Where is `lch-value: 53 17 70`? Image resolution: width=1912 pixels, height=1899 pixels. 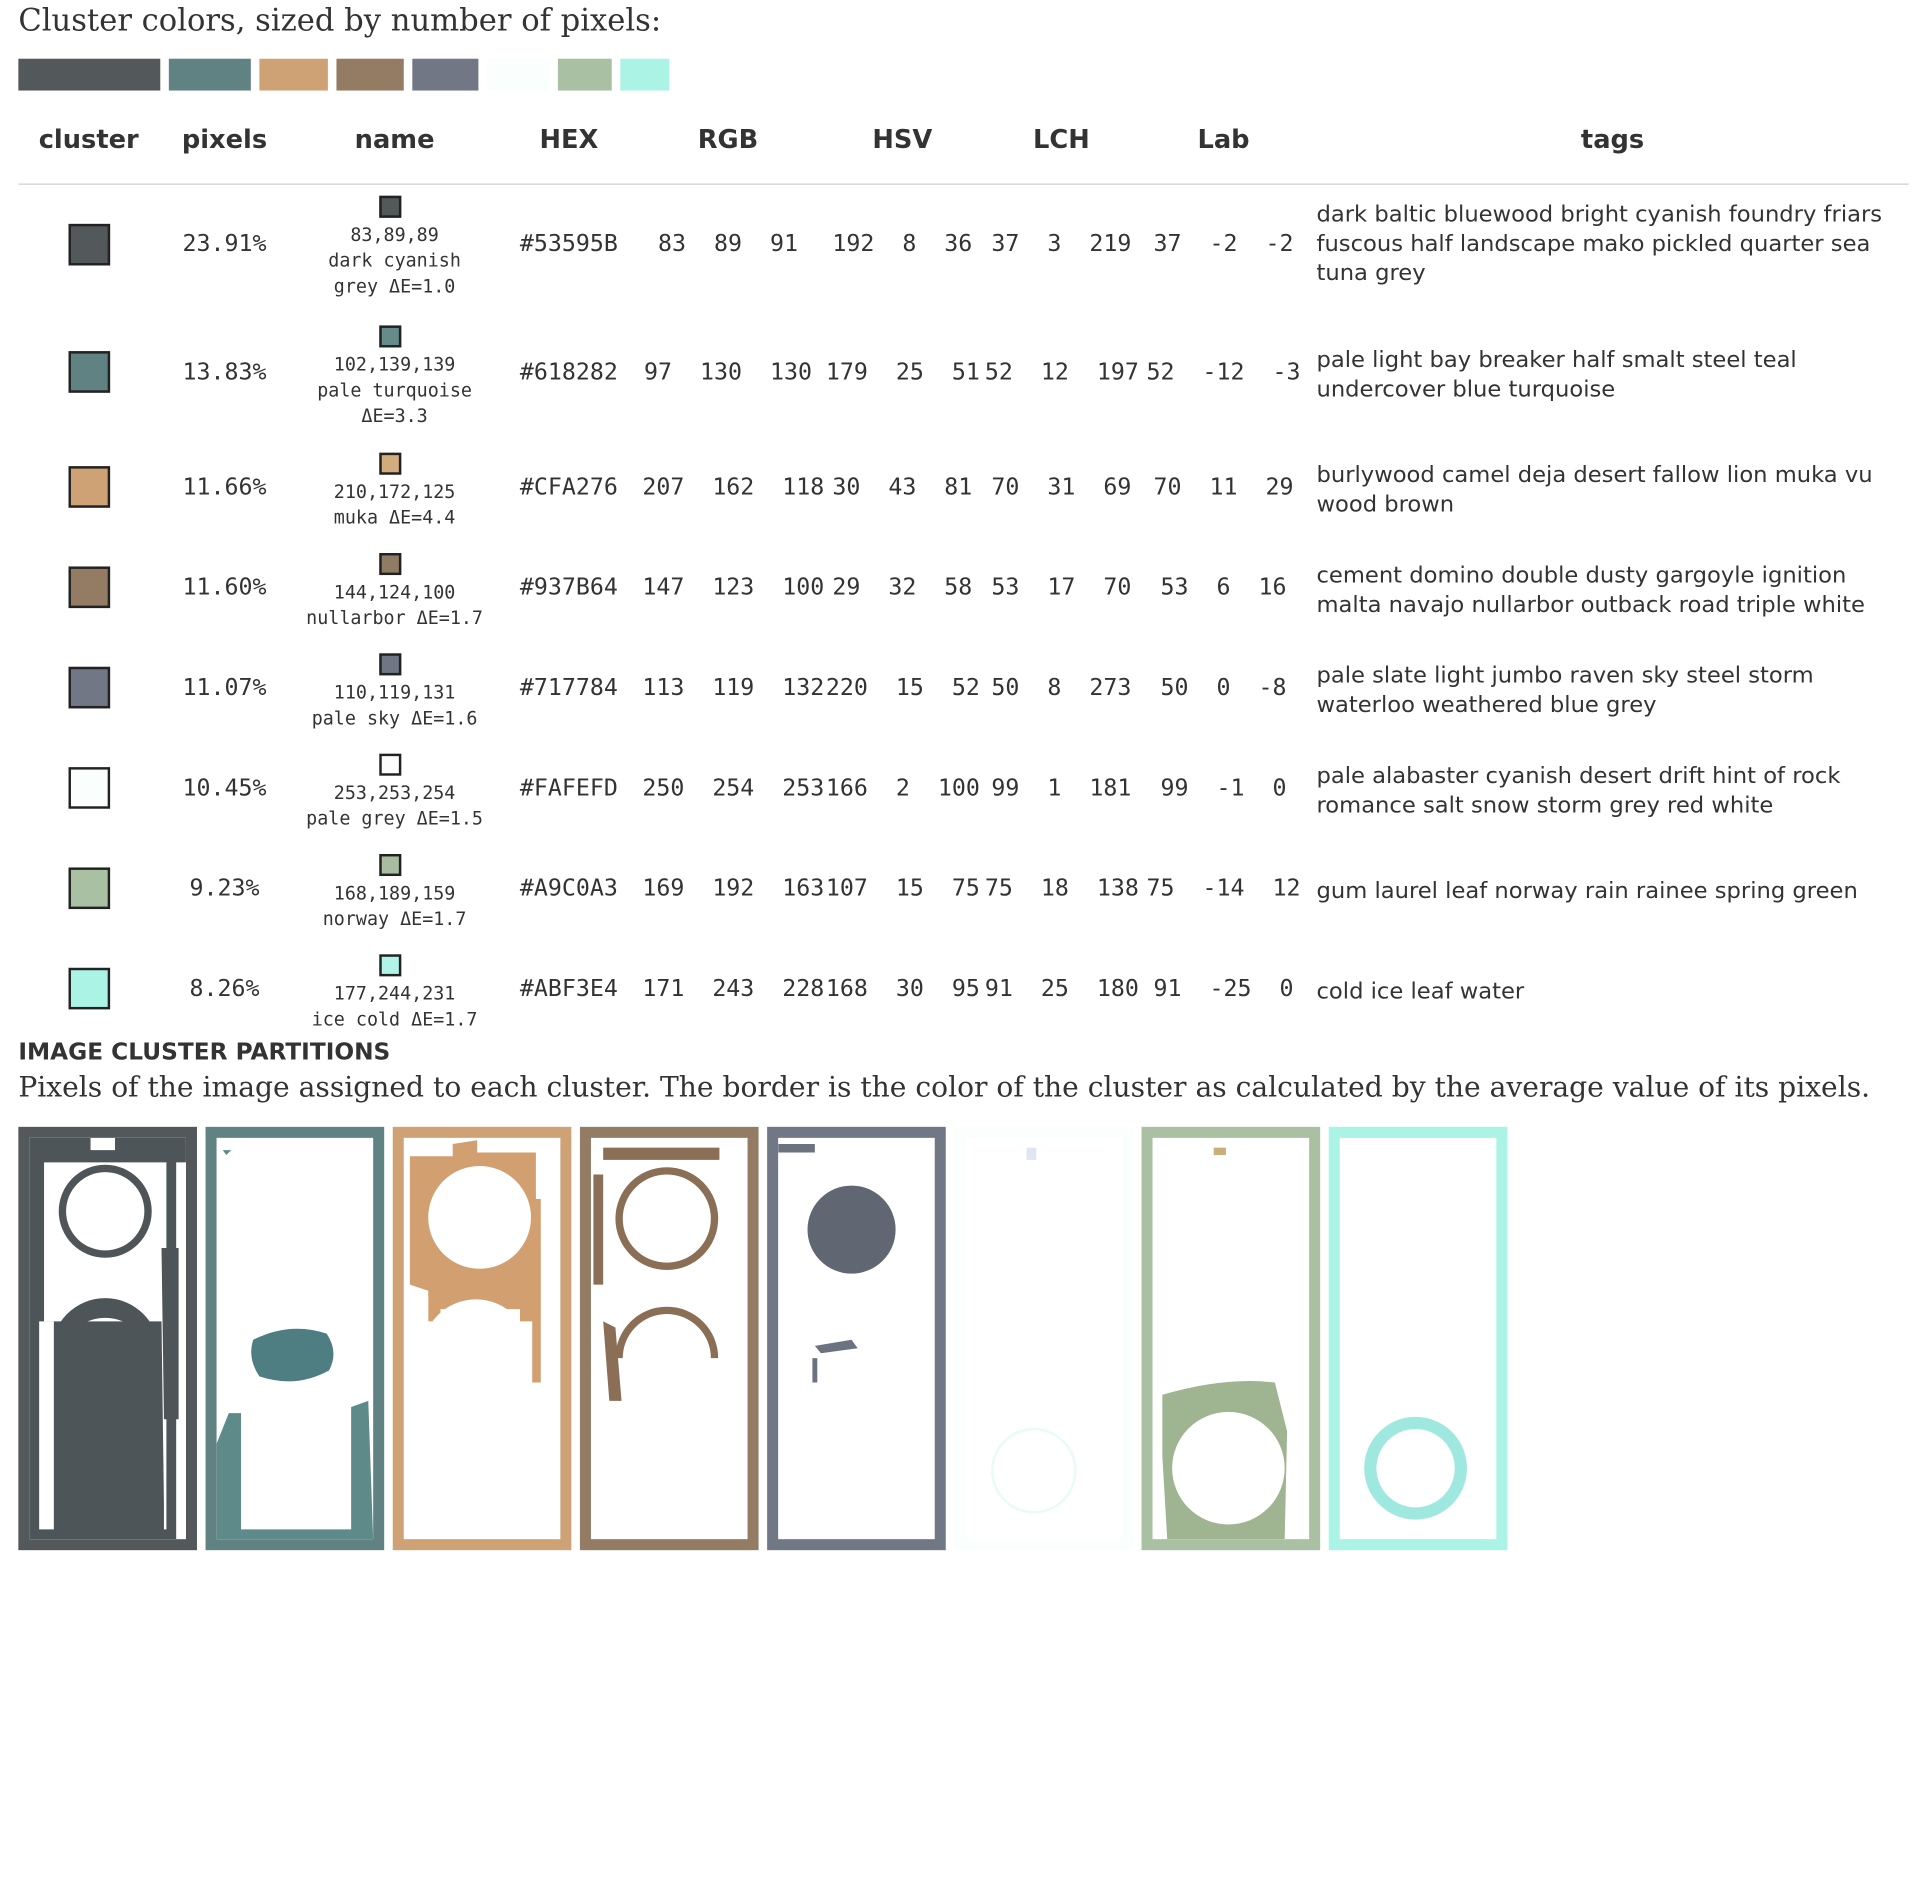 lch-value: 53 17 70 is located at coordinates (1061, 587).